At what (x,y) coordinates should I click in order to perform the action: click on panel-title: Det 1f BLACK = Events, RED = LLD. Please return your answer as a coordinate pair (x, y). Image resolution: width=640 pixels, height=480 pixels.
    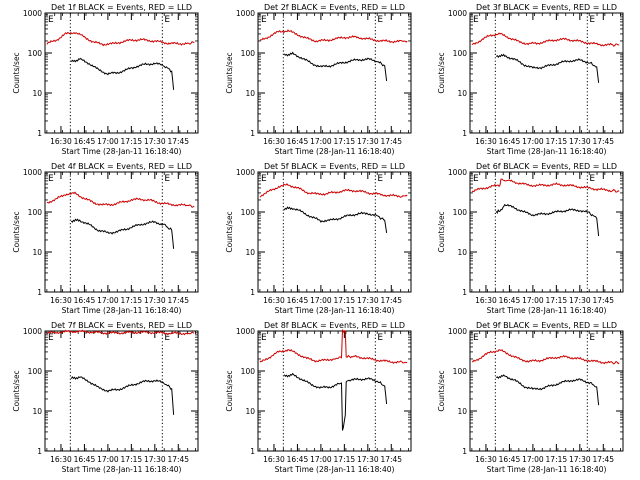
    Looking at the image, I should click on (121, 7).